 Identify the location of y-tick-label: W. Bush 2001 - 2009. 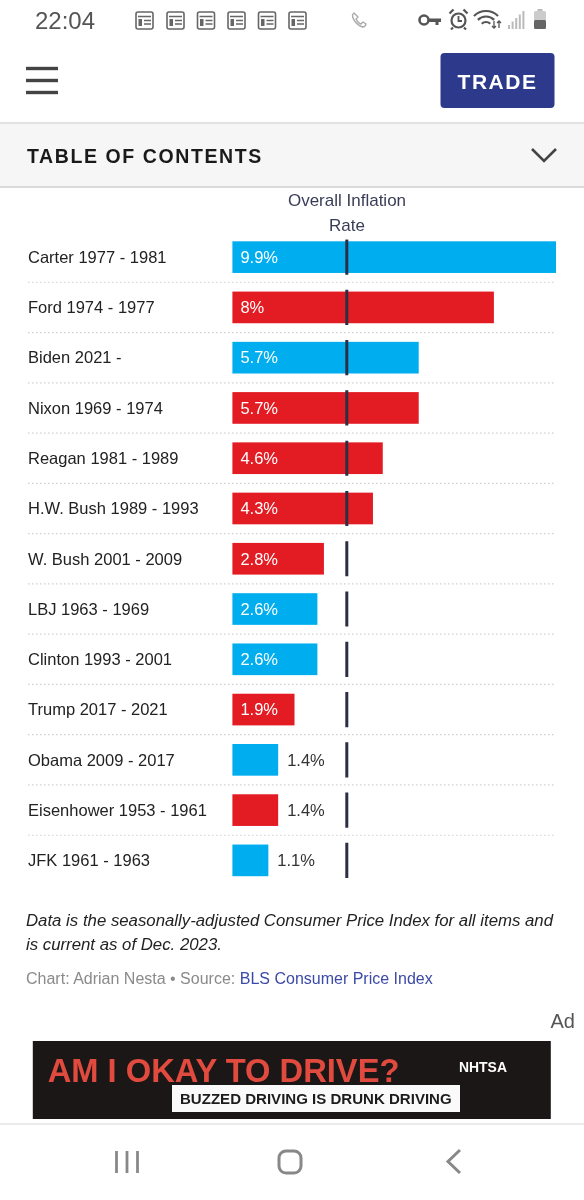
(105, 558).